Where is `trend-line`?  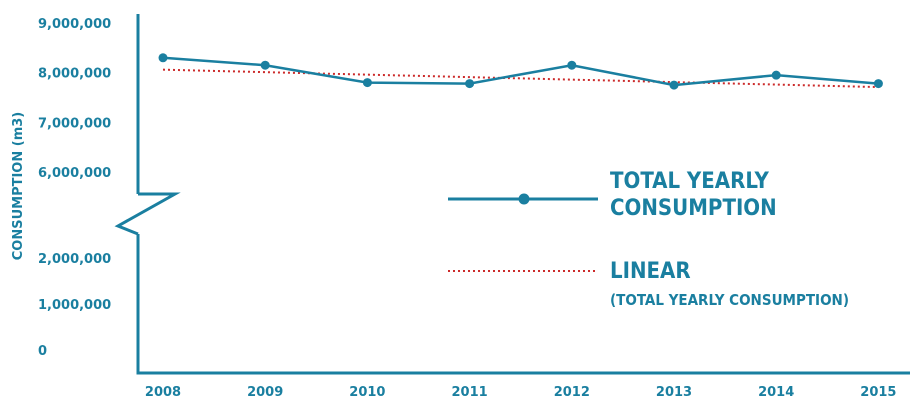
trend-line is located at coordinates (520, 78).